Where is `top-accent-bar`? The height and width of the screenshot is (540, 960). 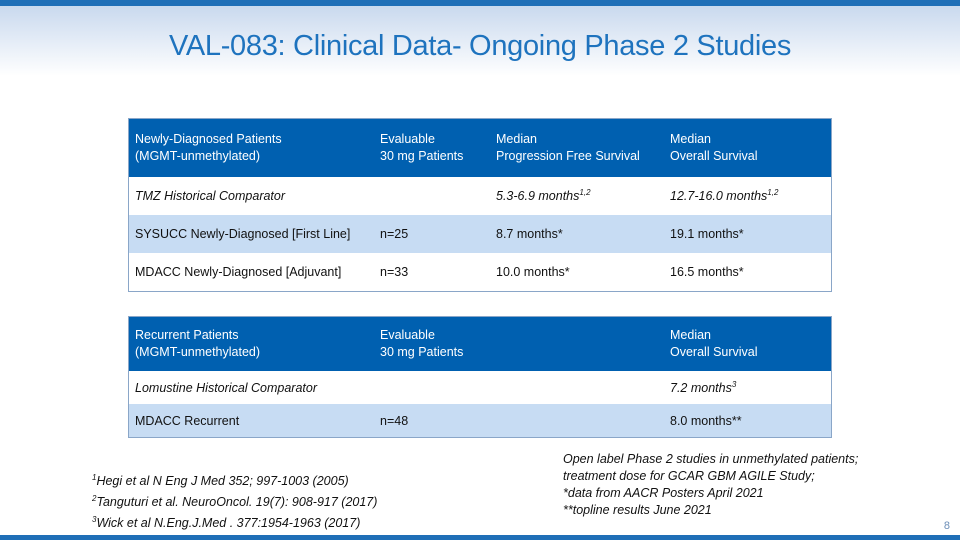
top-accent-bar is located at coordinates (480, 3).